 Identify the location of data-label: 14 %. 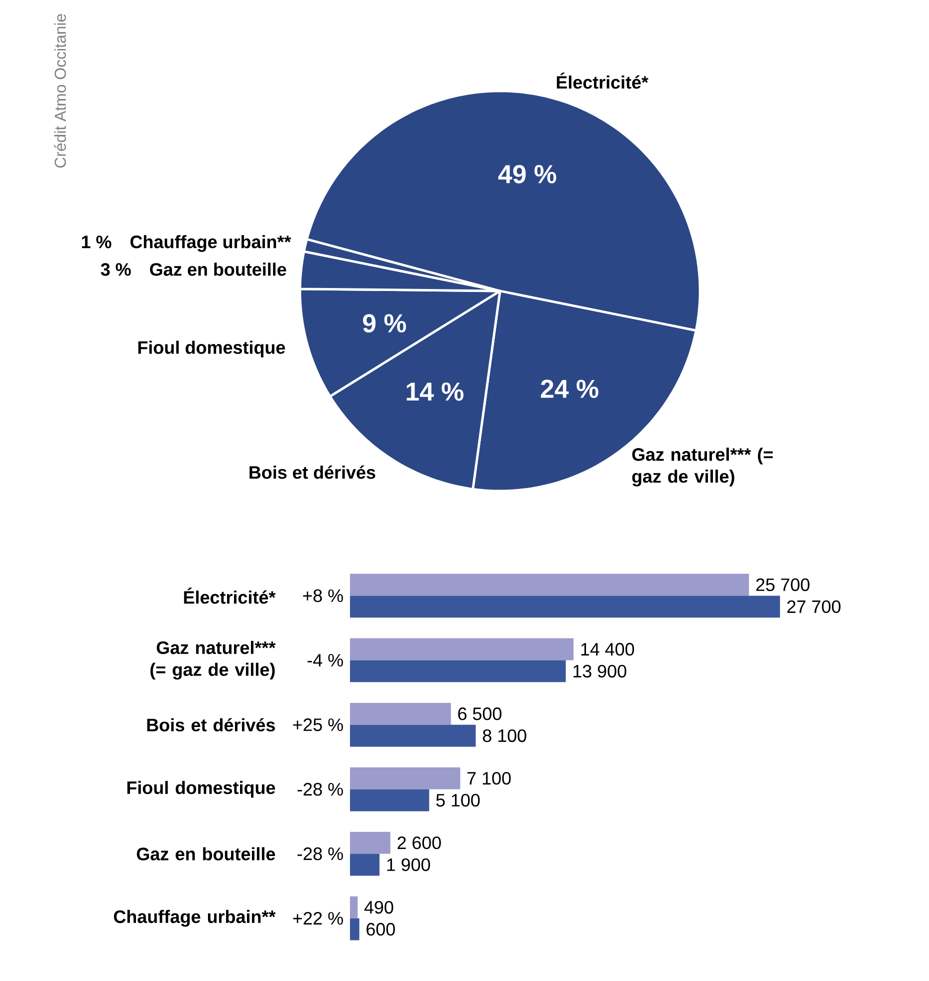
(435, 391).